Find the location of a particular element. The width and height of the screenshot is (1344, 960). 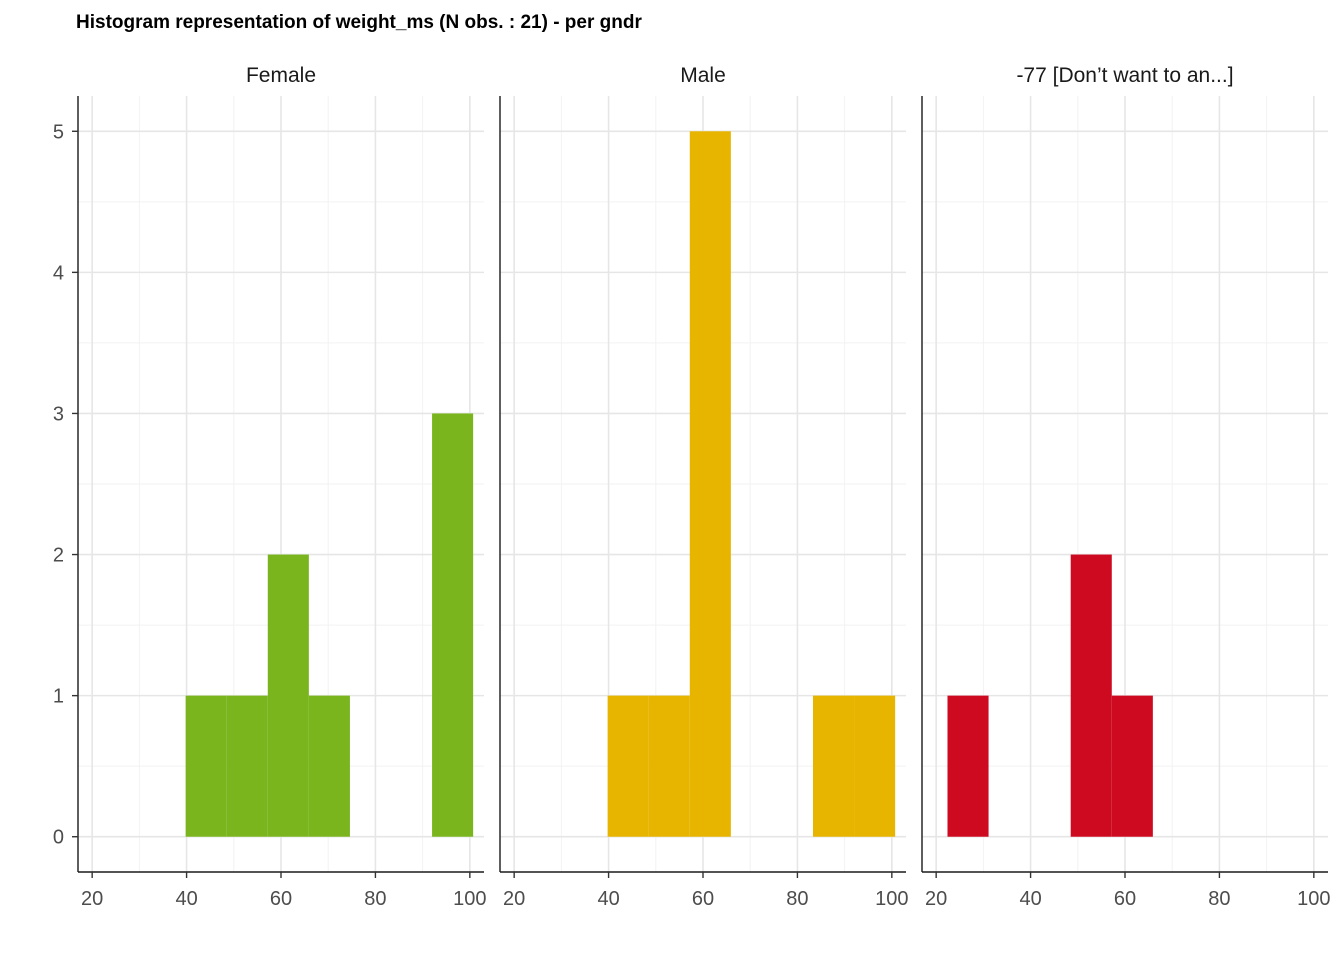

facet-label: Female is located at coordinates (281, 75).